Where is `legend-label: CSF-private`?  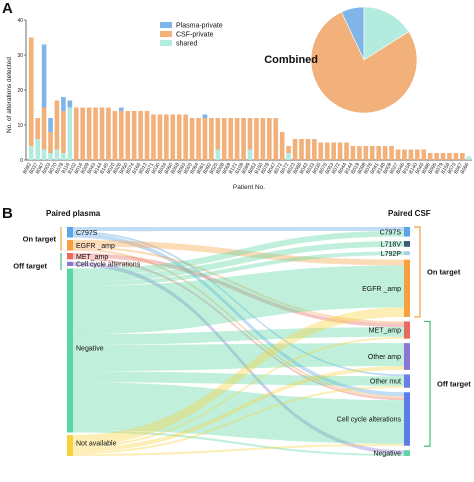 legend-label: CSF-private is located at coordinates (194, 35).